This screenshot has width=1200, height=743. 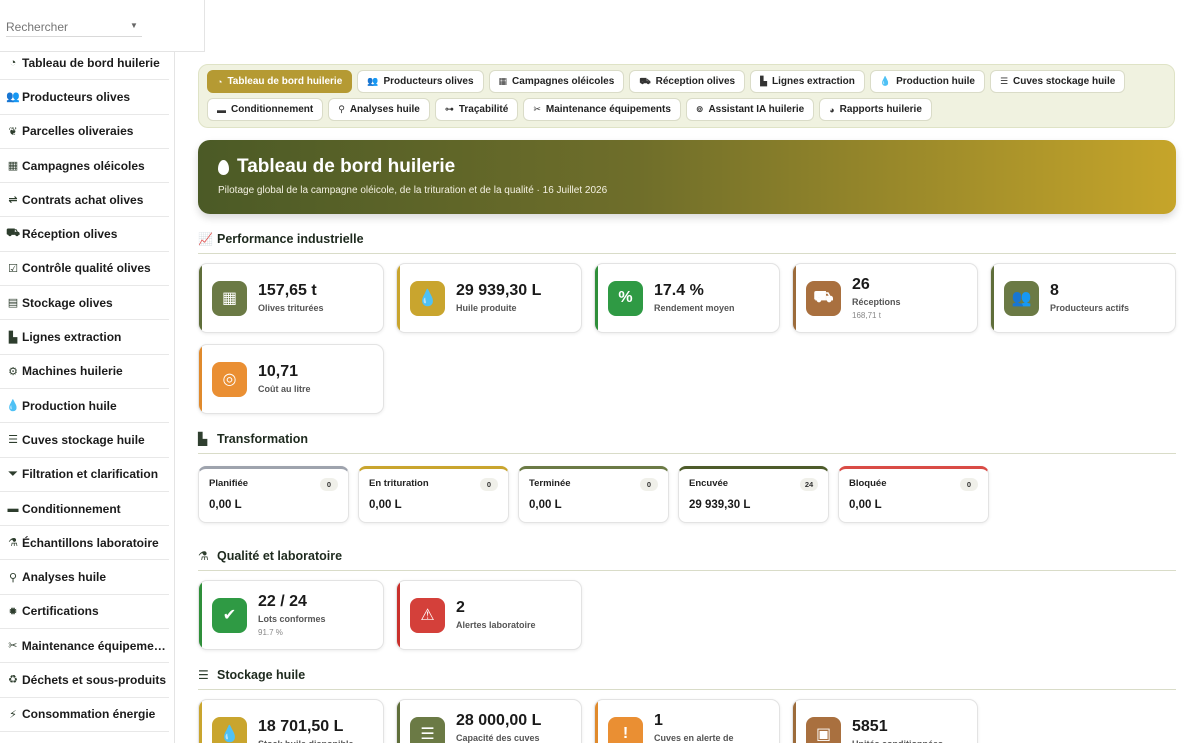 I want to click on sidebar-item: ♻ Déchets et sous-produits, so click(x=84, y=680).